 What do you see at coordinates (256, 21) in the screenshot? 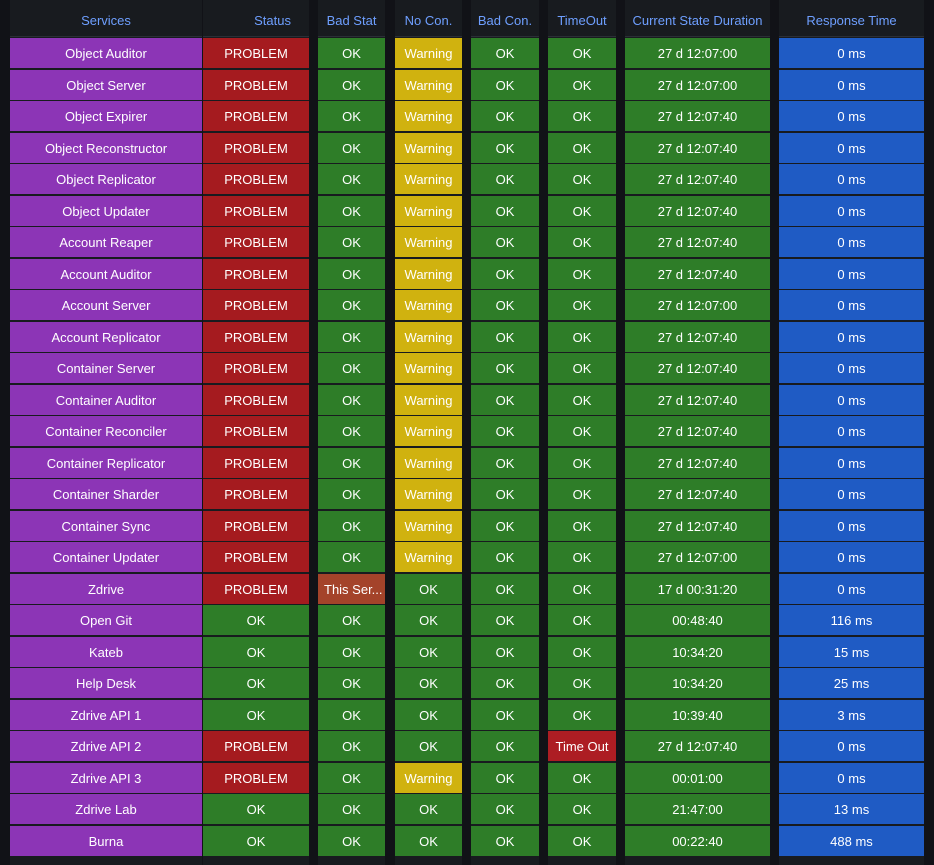
I see `column-header-status: Status` at bounding box center [256, 21].